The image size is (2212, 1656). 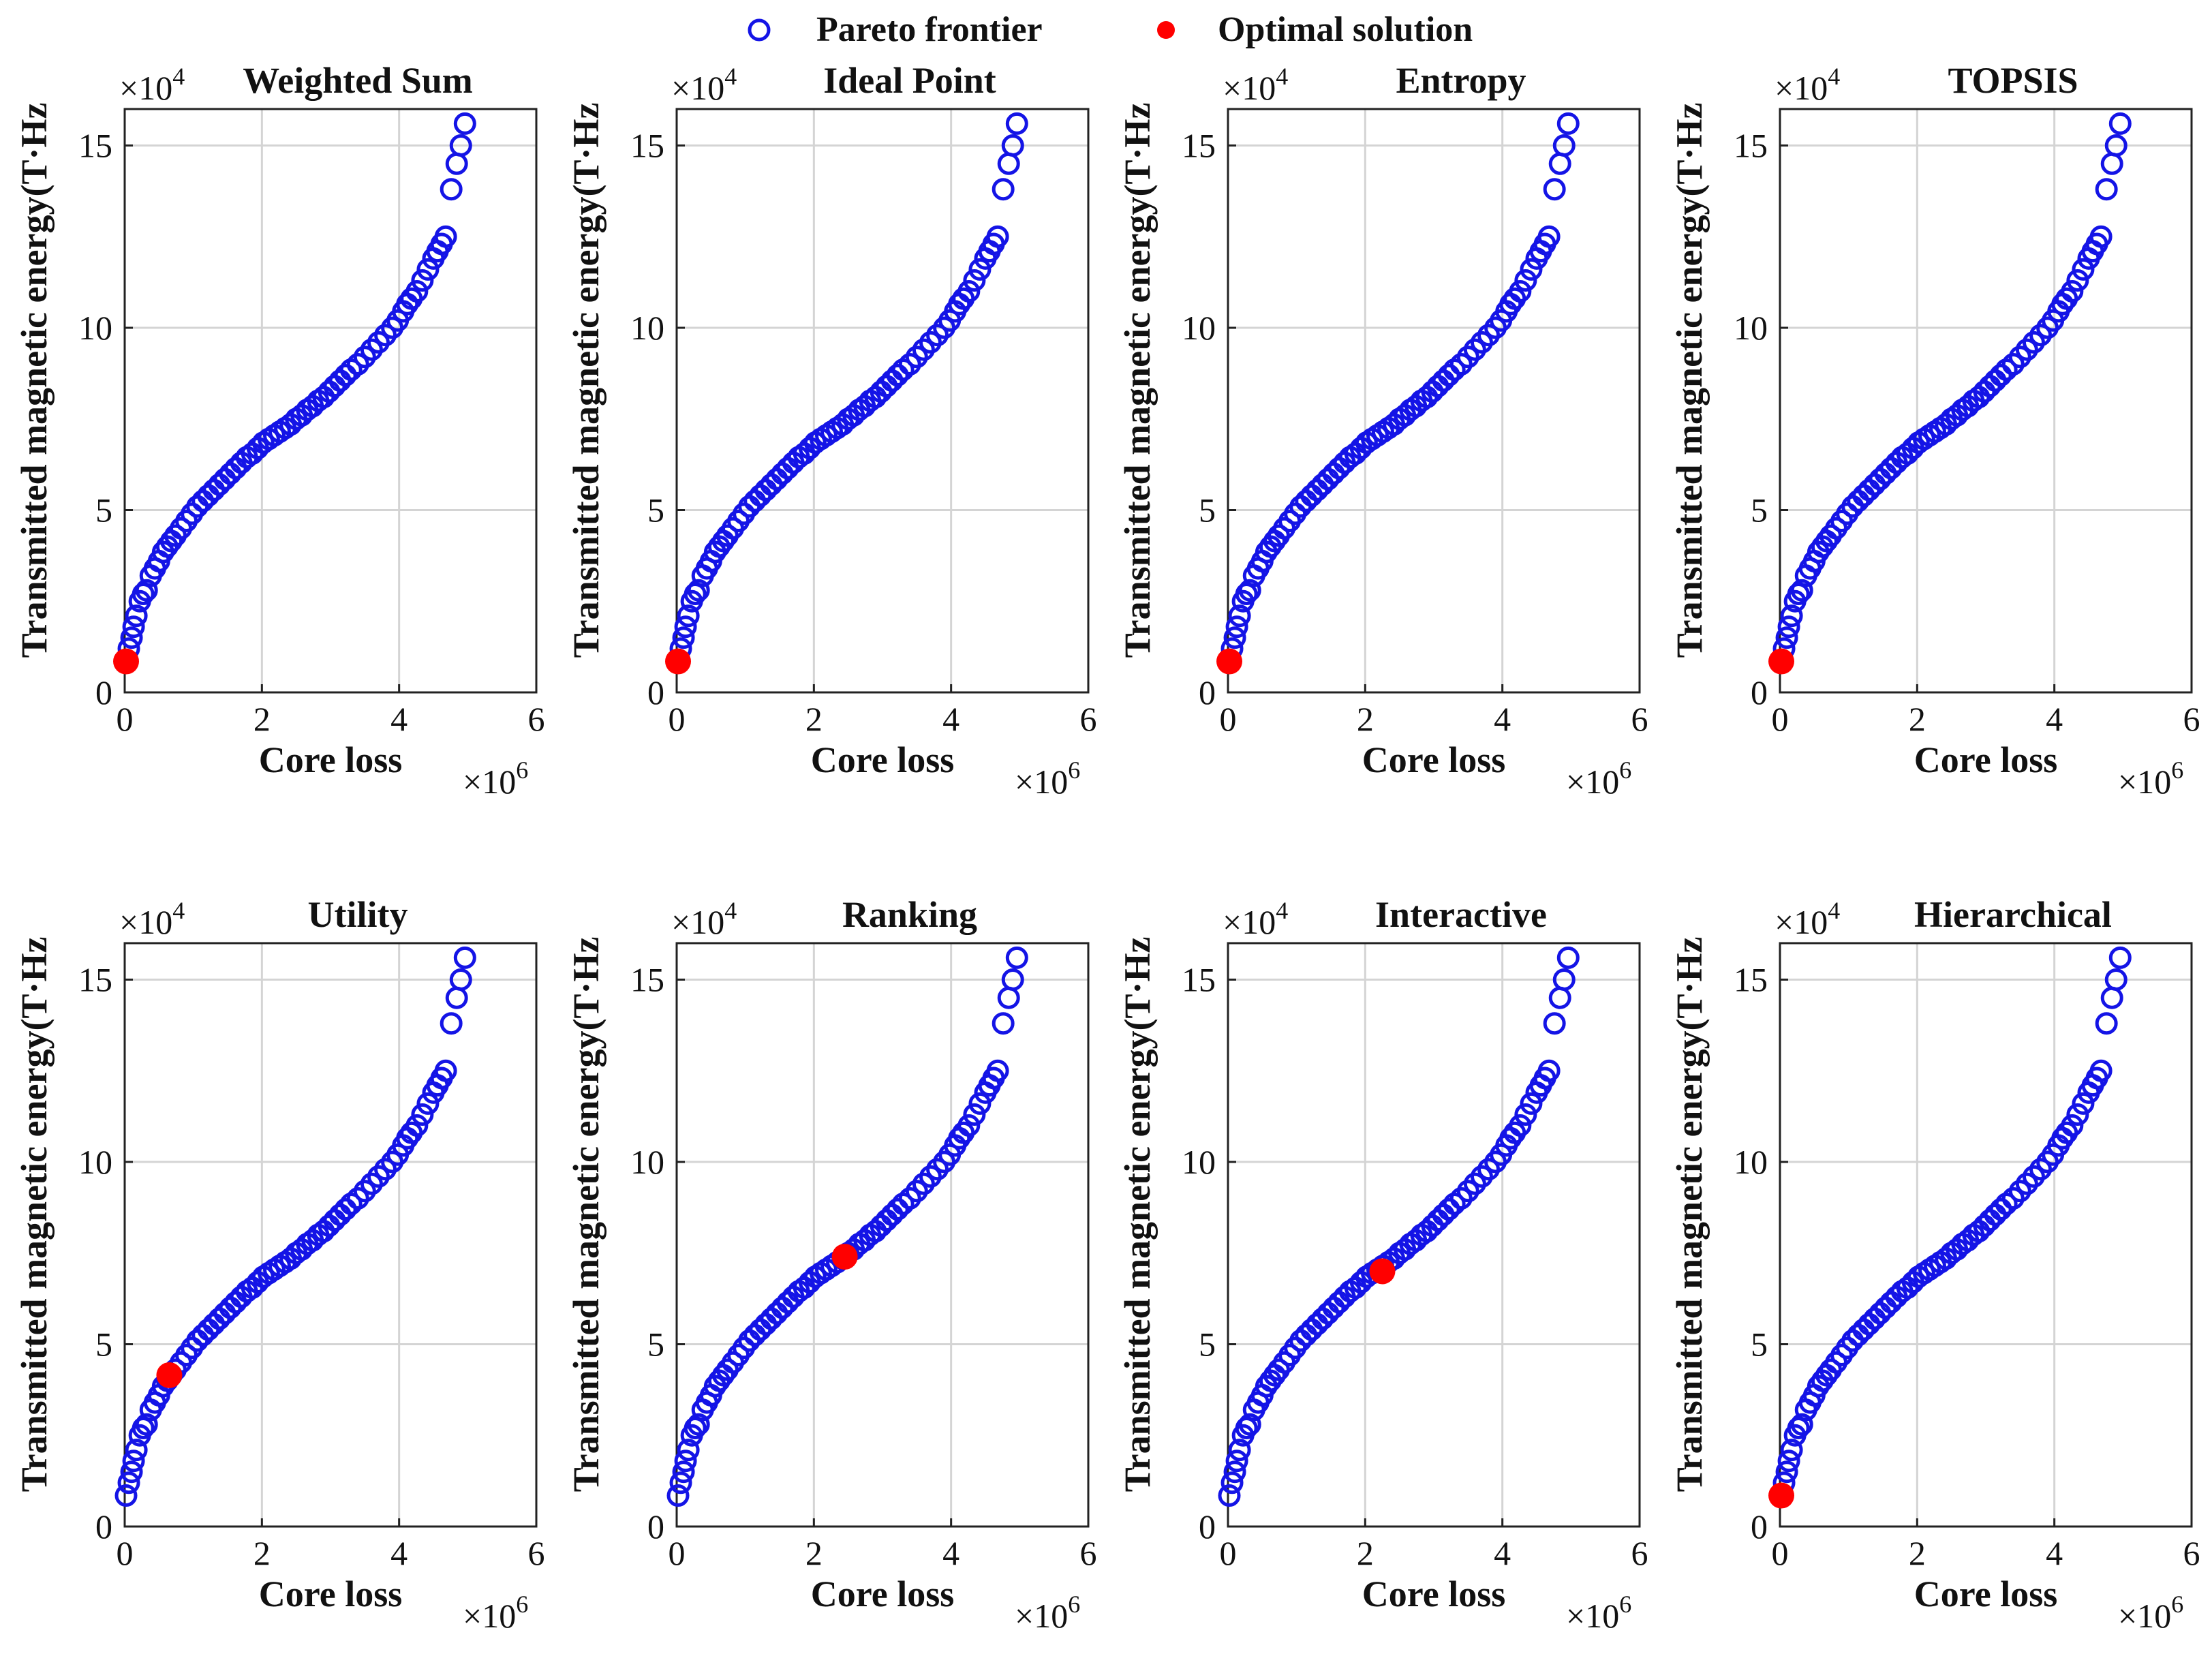 I want to click on subplot-title: Utility, so click(x=358, y=914).